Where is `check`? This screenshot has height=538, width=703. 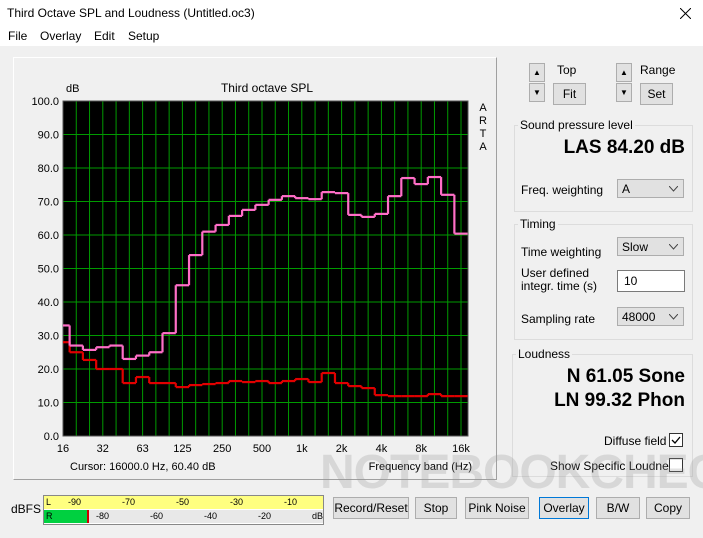 check is located at coordinates (676, 440).